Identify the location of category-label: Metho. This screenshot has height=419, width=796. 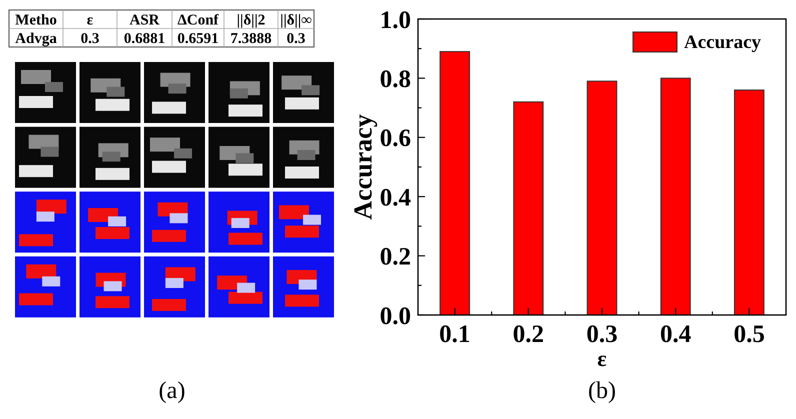
(36, 20).